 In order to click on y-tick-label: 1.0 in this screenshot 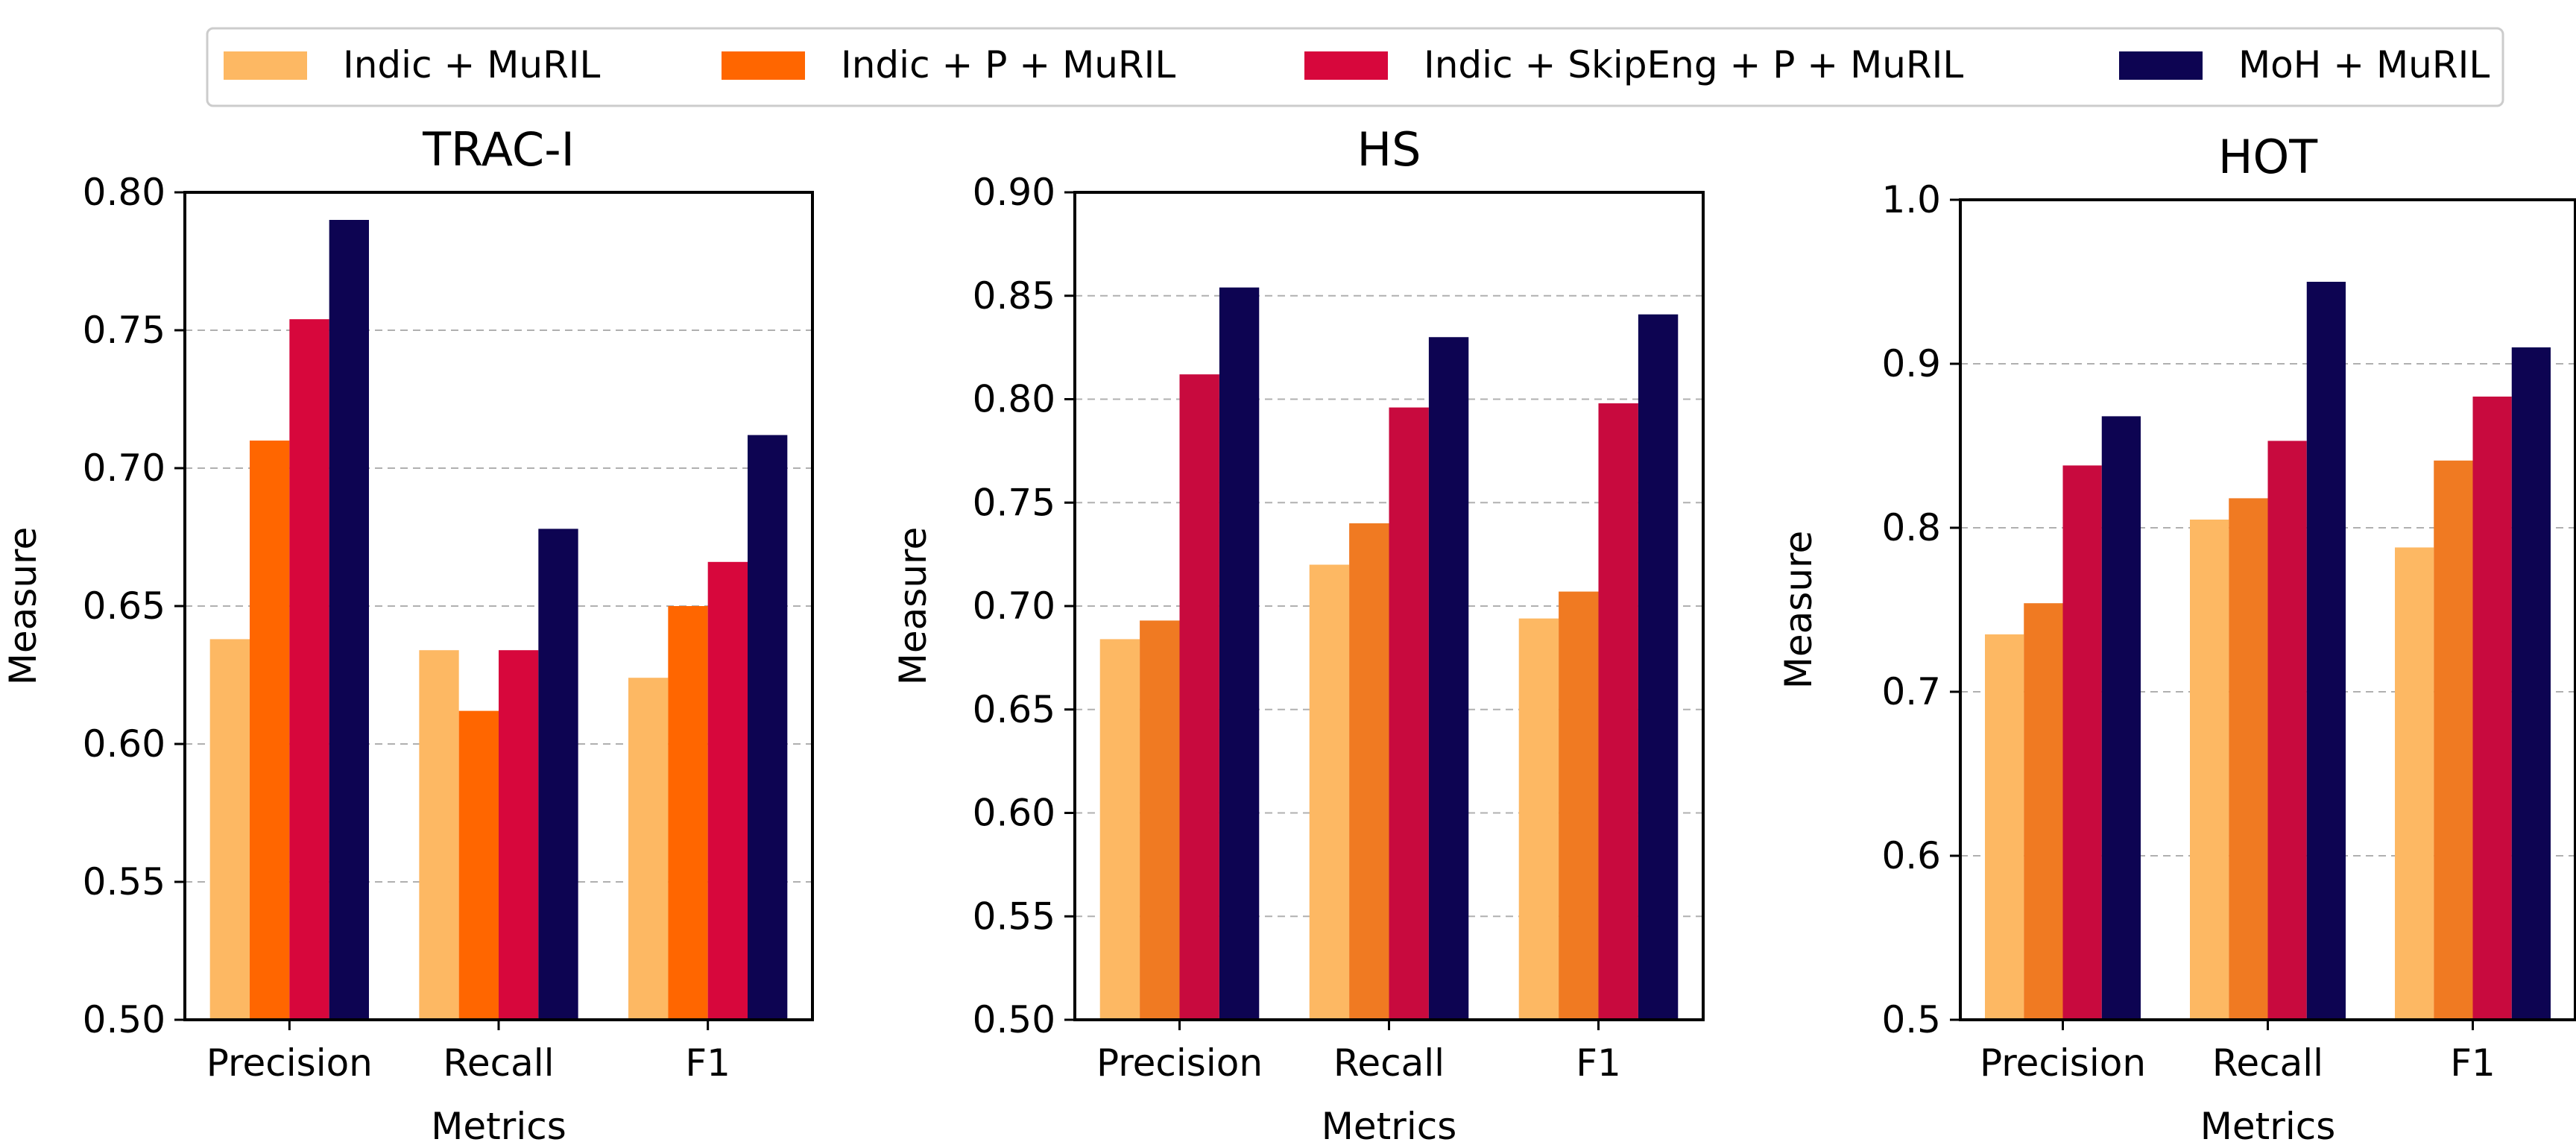, I will do `click(1911, 199)`.